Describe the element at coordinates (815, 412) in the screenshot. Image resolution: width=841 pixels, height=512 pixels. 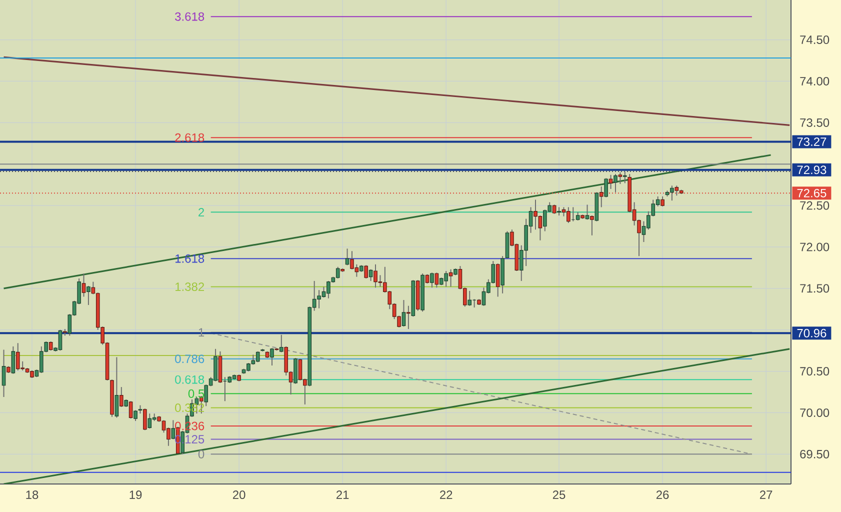
I see `y-tick-label: 70.00` at that location.